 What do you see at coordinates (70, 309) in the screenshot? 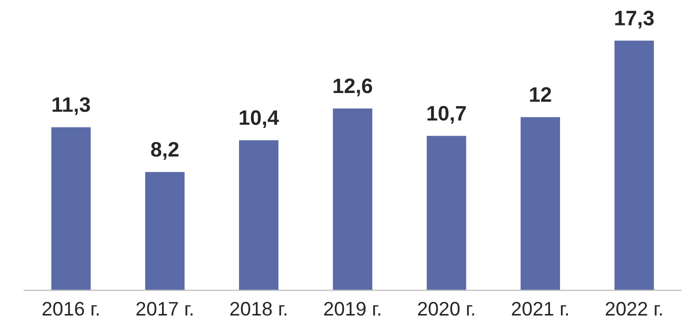
I see `x-tick-label: 2016 г.` at bounding box center [70, 309].